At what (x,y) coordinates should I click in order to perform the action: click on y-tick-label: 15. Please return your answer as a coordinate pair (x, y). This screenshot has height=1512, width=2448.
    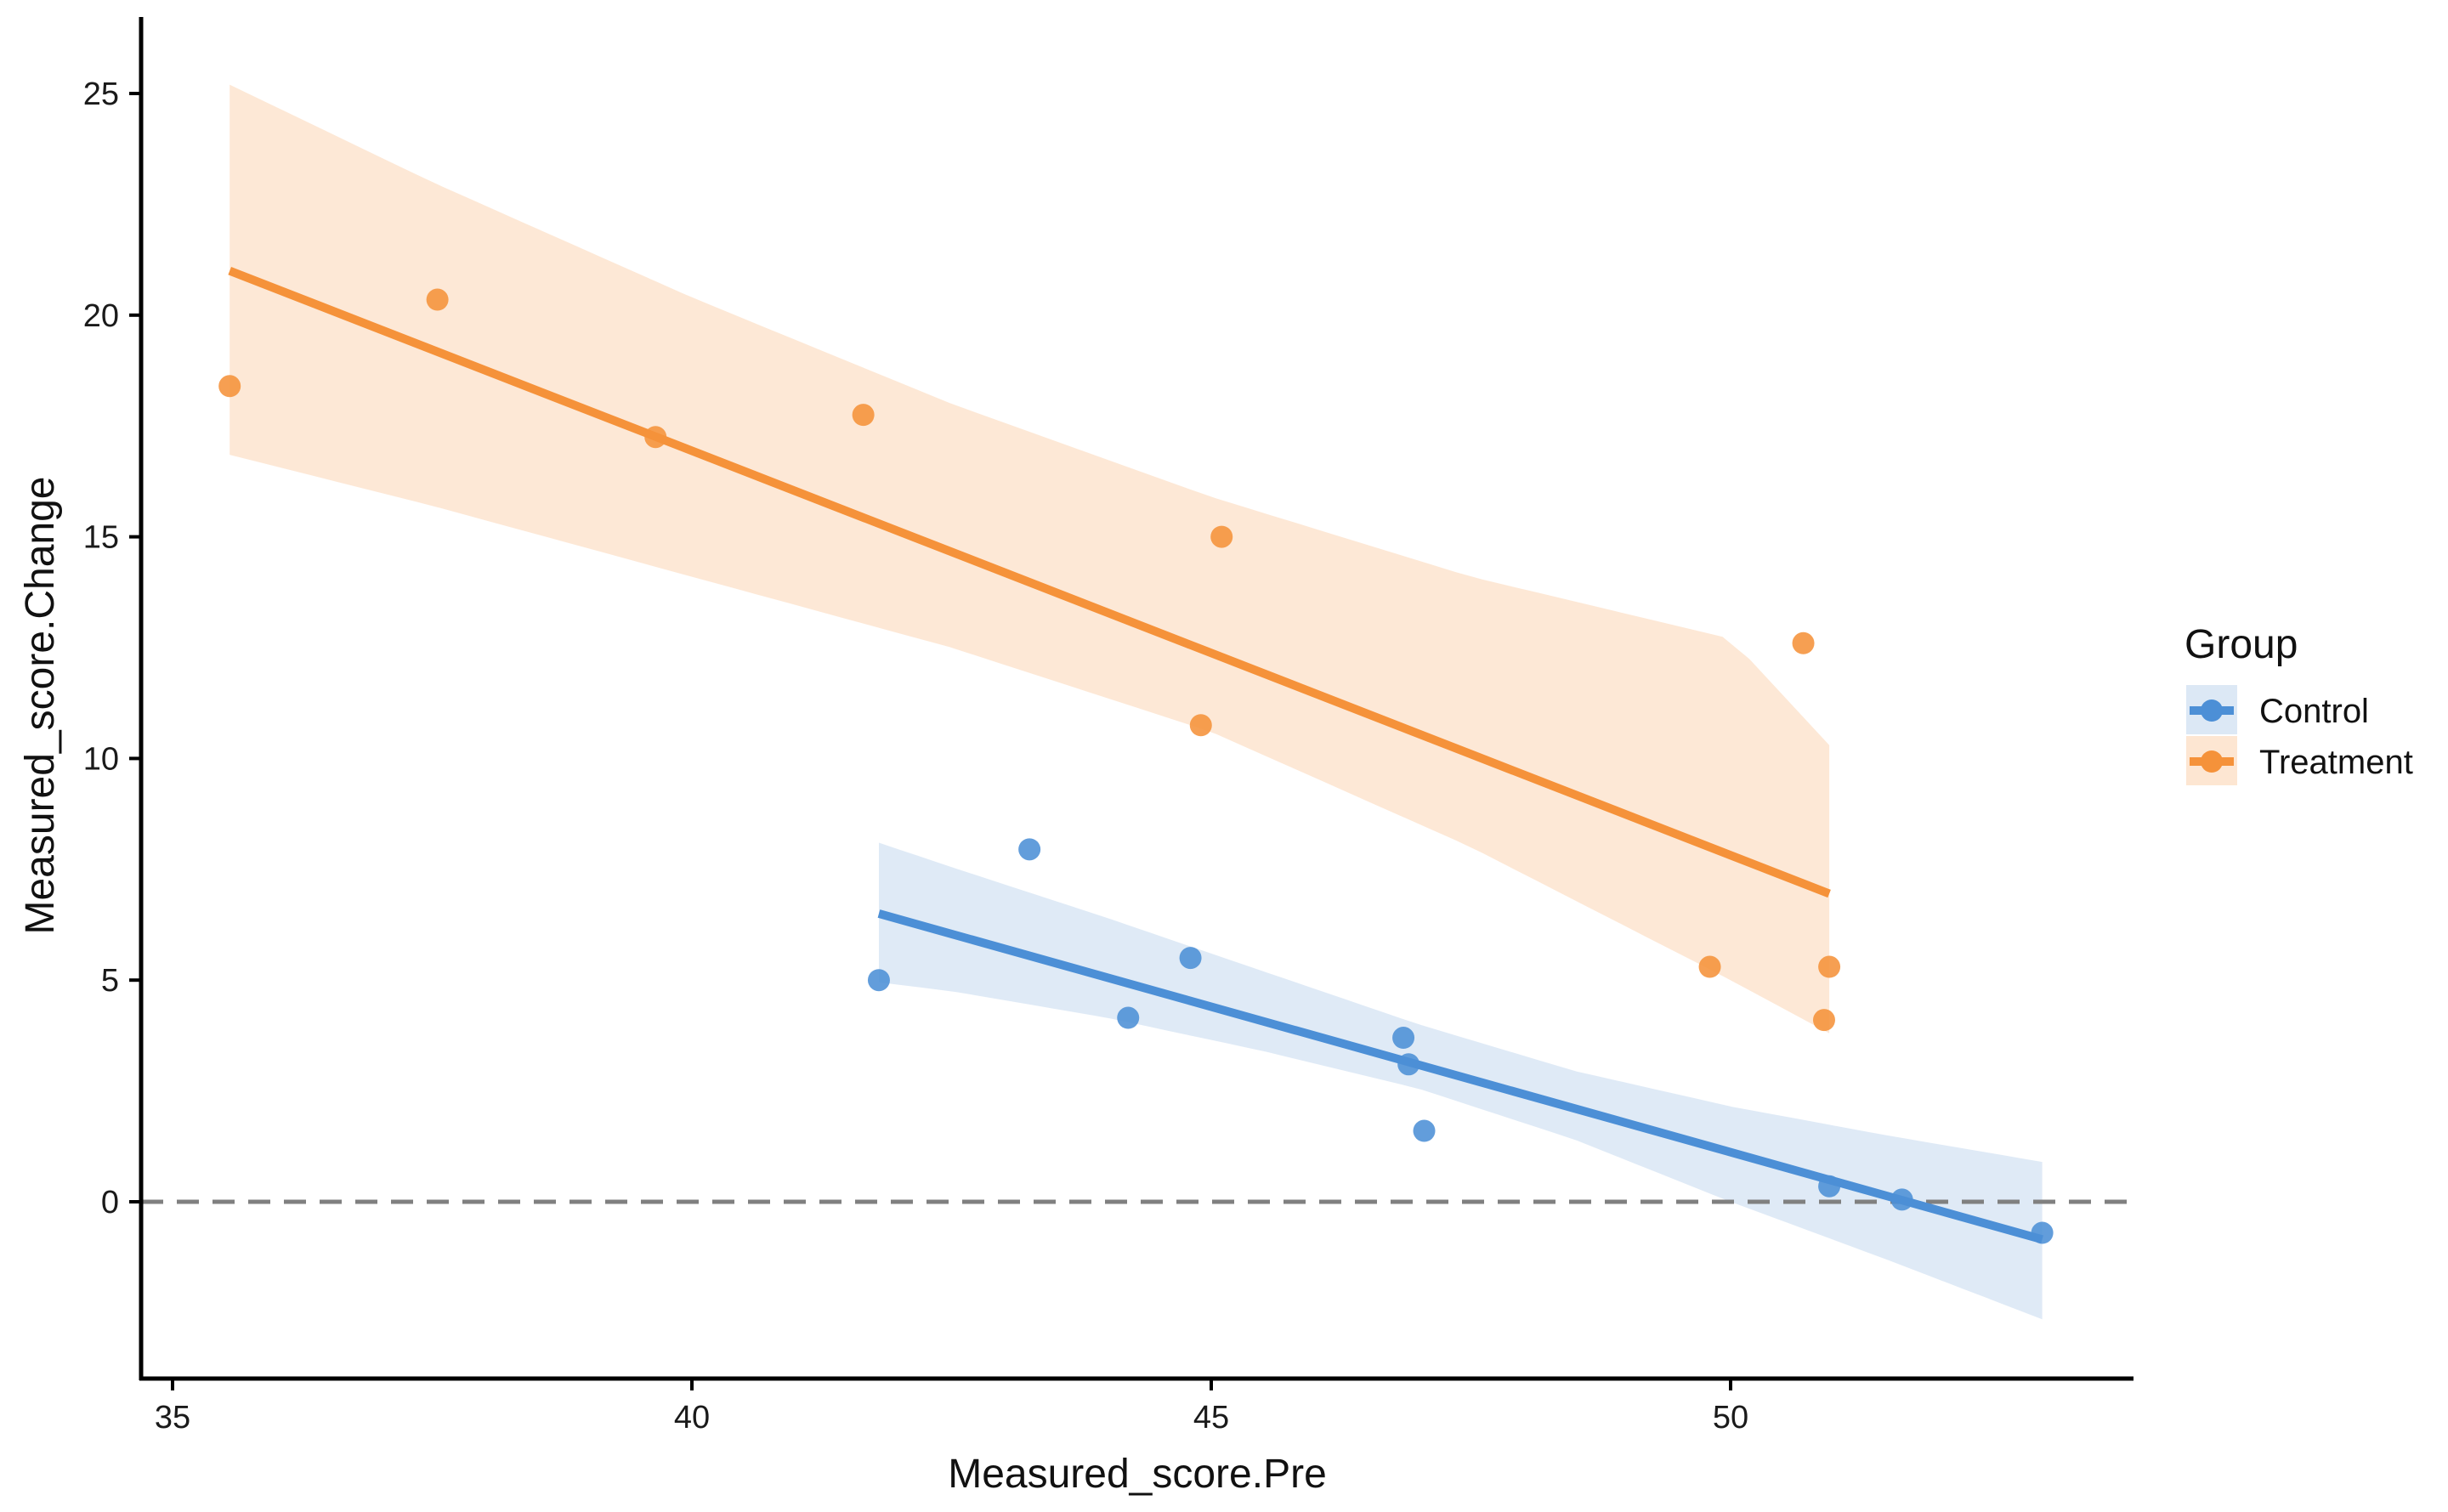
    Looking at the image, I should click on (101, 538).